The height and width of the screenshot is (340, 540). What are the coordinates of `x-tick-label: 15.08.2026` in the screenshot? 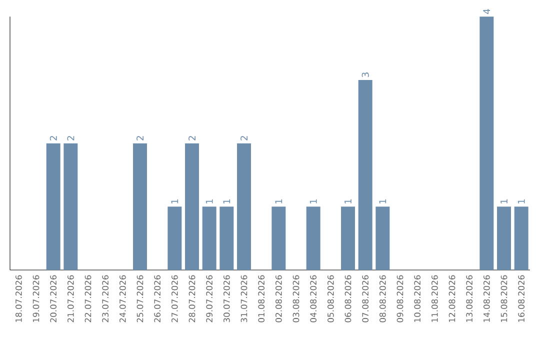 It's located at (504, 298).